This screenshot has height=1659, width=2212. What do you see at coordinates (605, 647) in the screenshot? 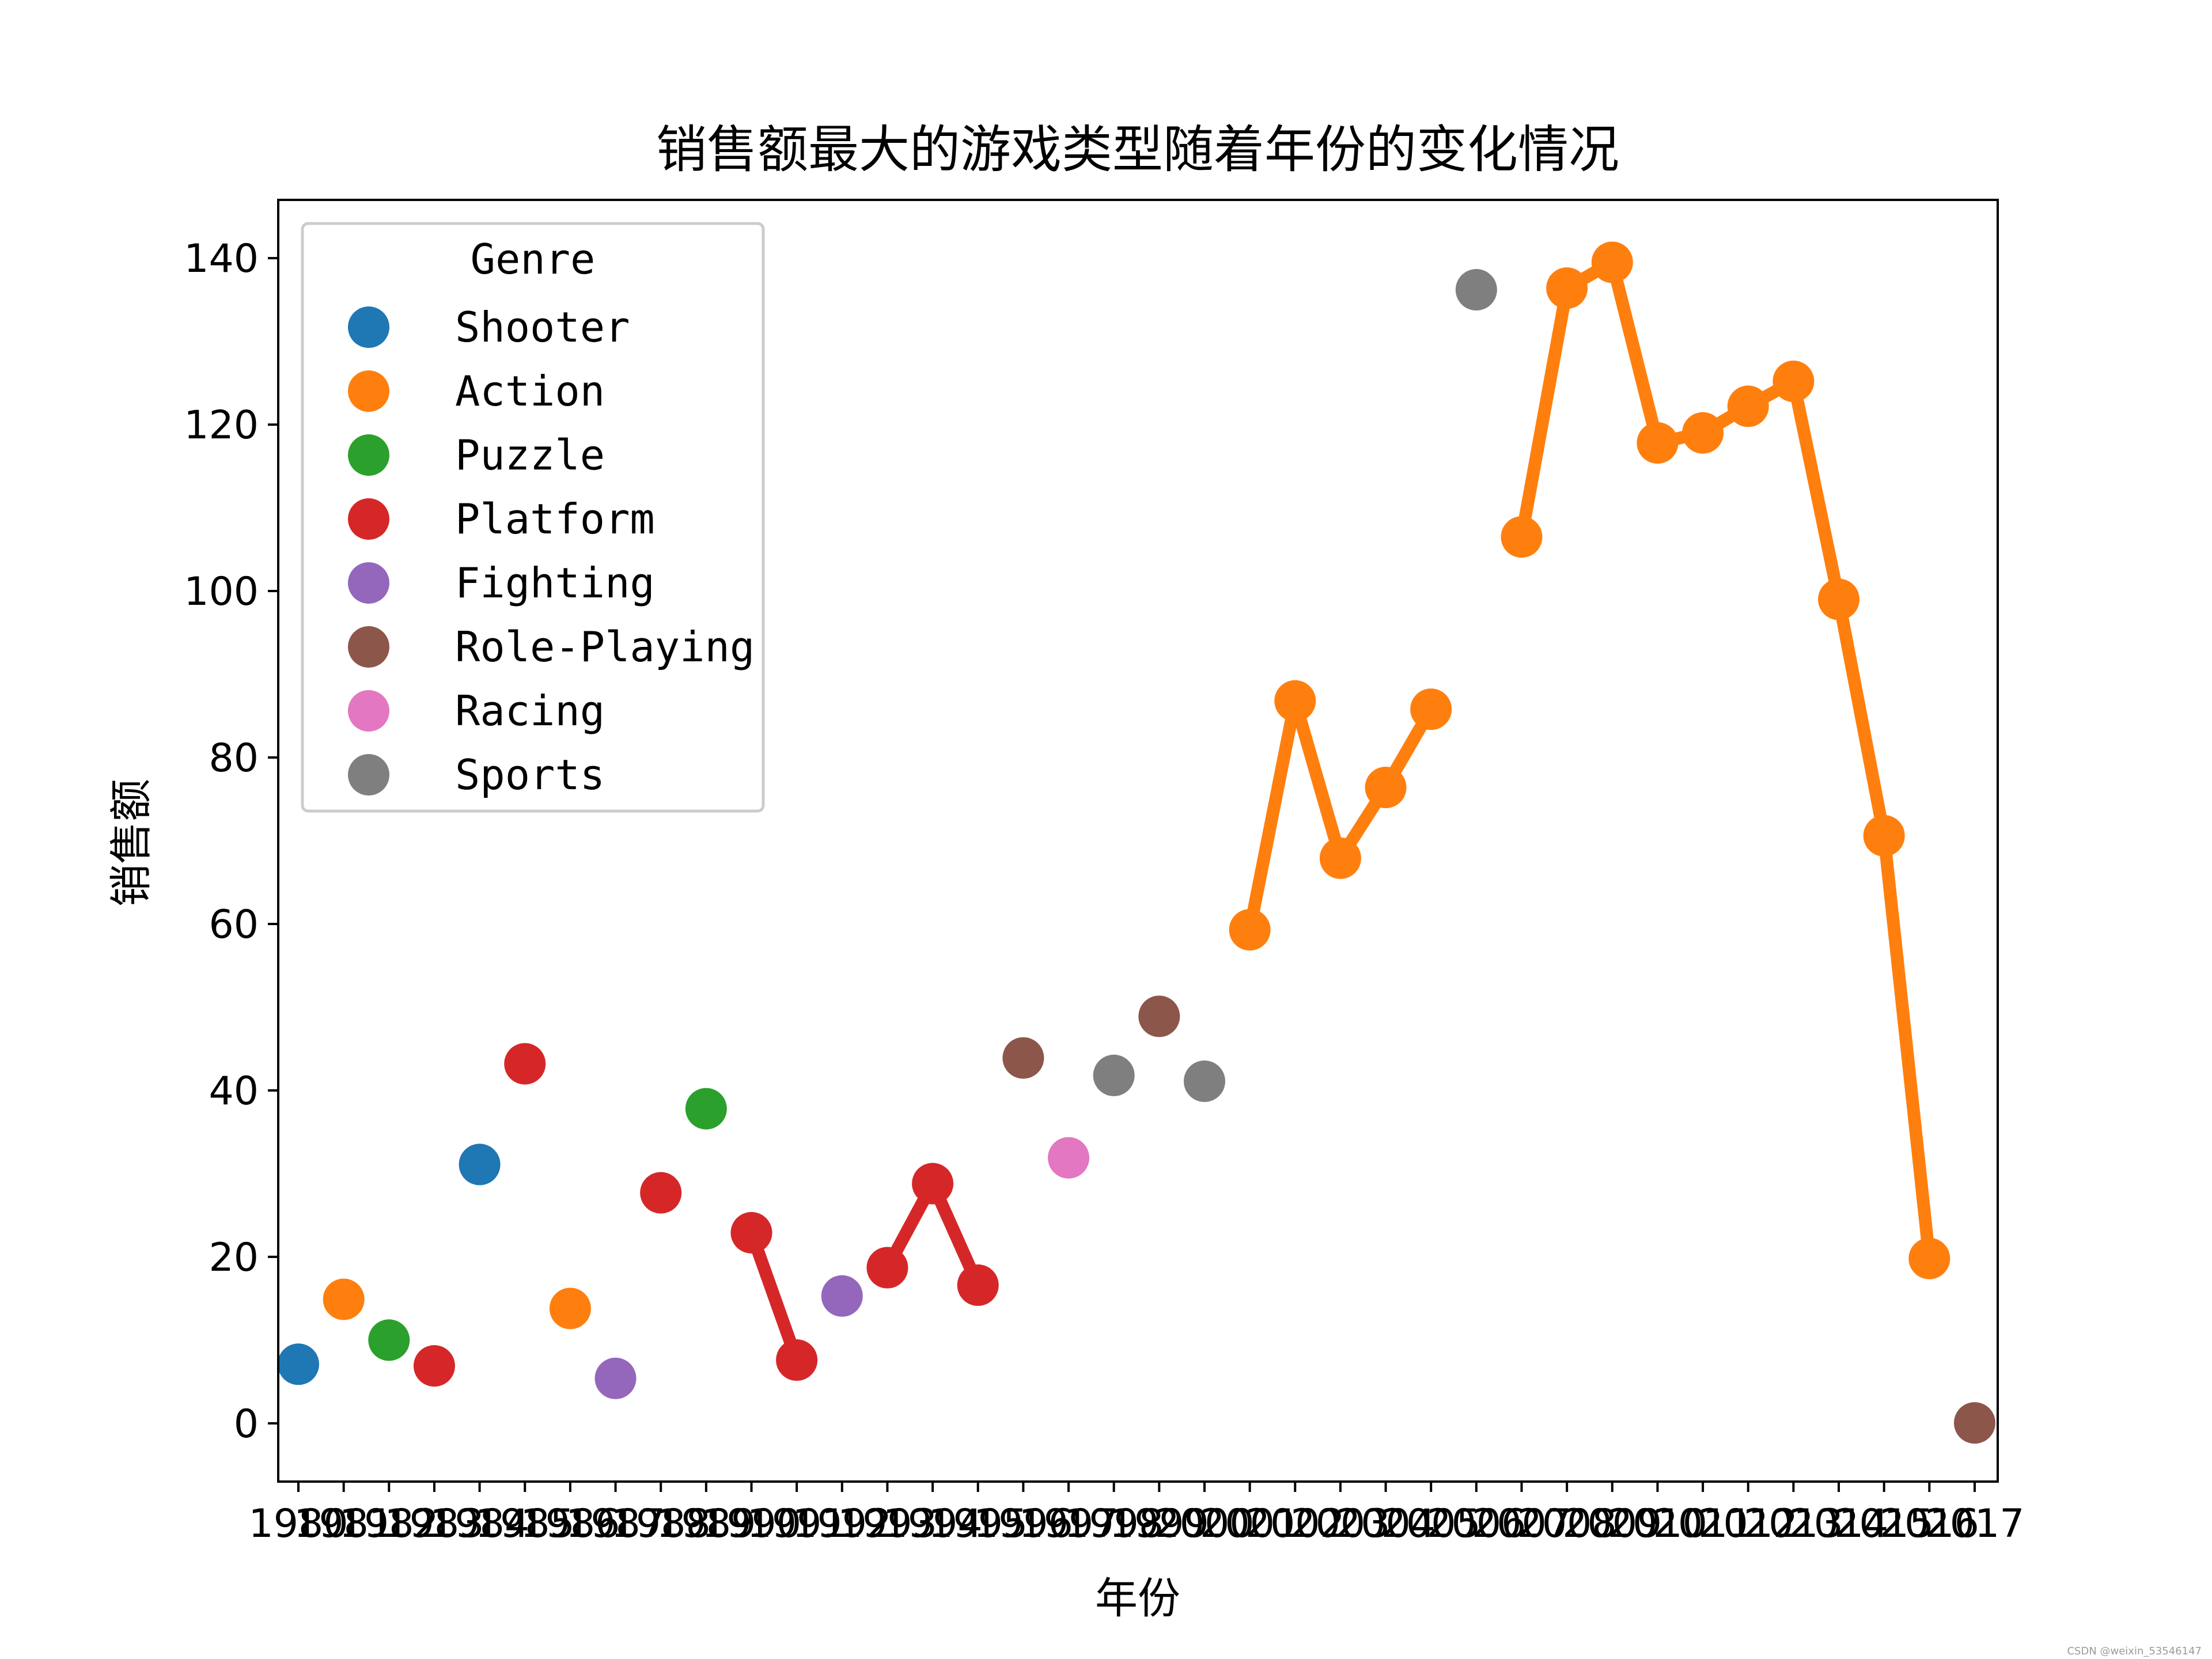
I see `legend-label-role-playing: Role-Playing` at bounding box center [605, 647].